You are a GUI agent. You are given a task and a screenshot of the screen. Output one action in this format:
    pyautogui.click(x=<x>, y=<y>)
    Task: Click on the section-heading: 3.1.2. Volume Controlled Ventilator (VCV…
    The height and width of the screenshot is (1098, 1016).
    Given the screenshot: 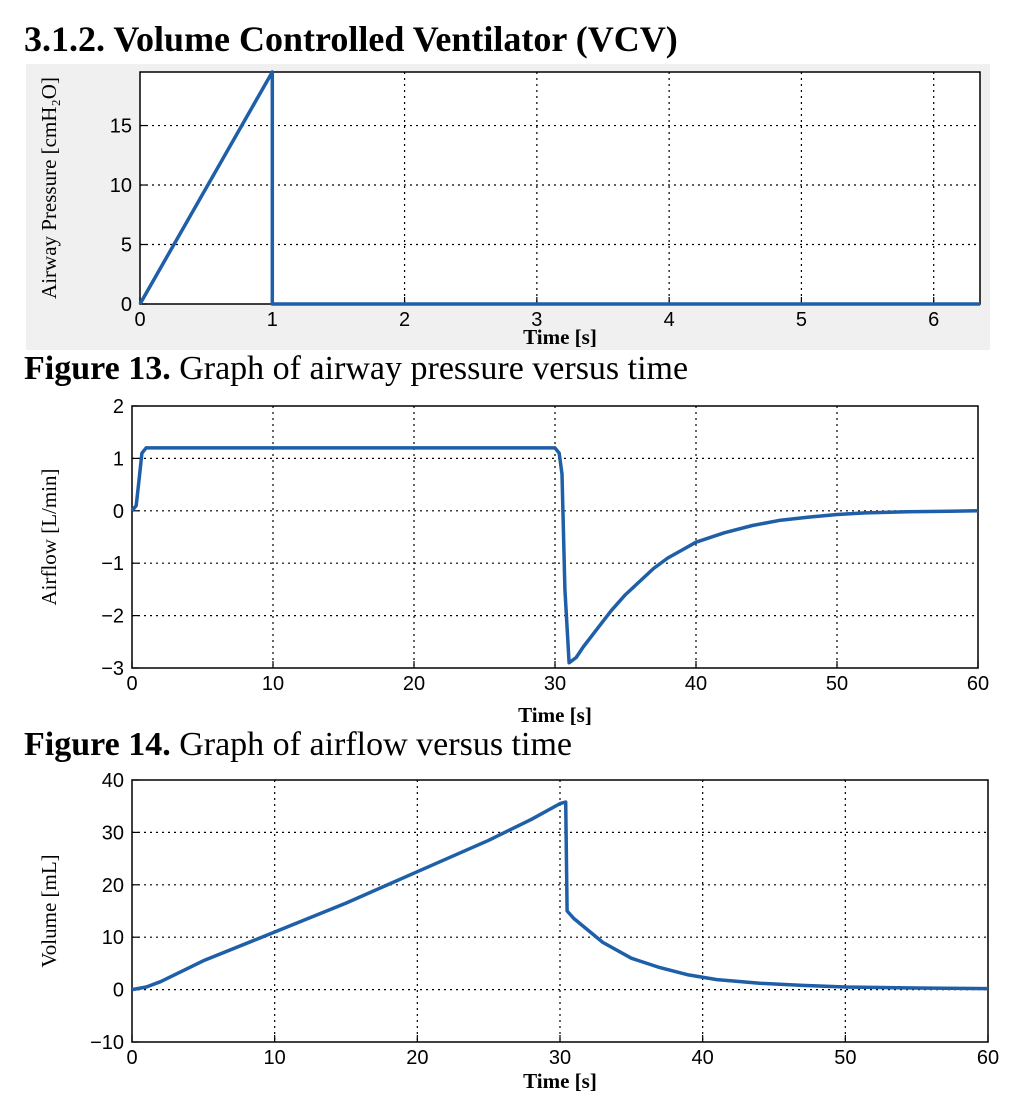 What is the action you would take?
    pyautogui.click(x=351, y=39)
    